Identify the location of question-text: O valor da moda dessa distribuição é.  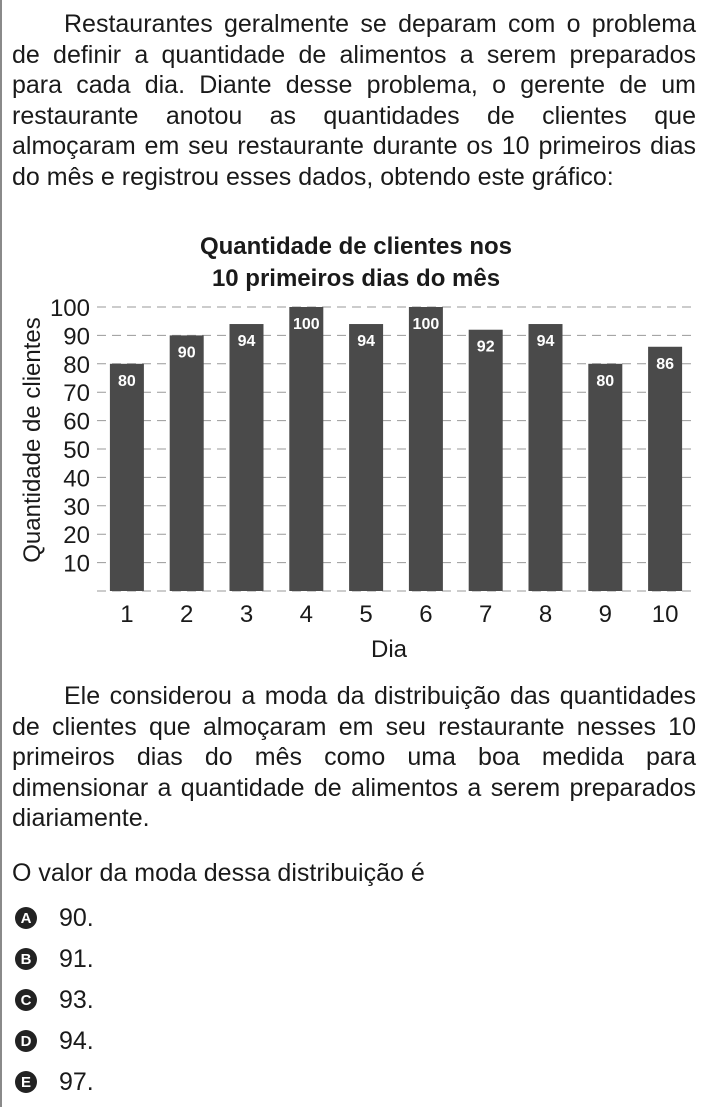
(218, 873).